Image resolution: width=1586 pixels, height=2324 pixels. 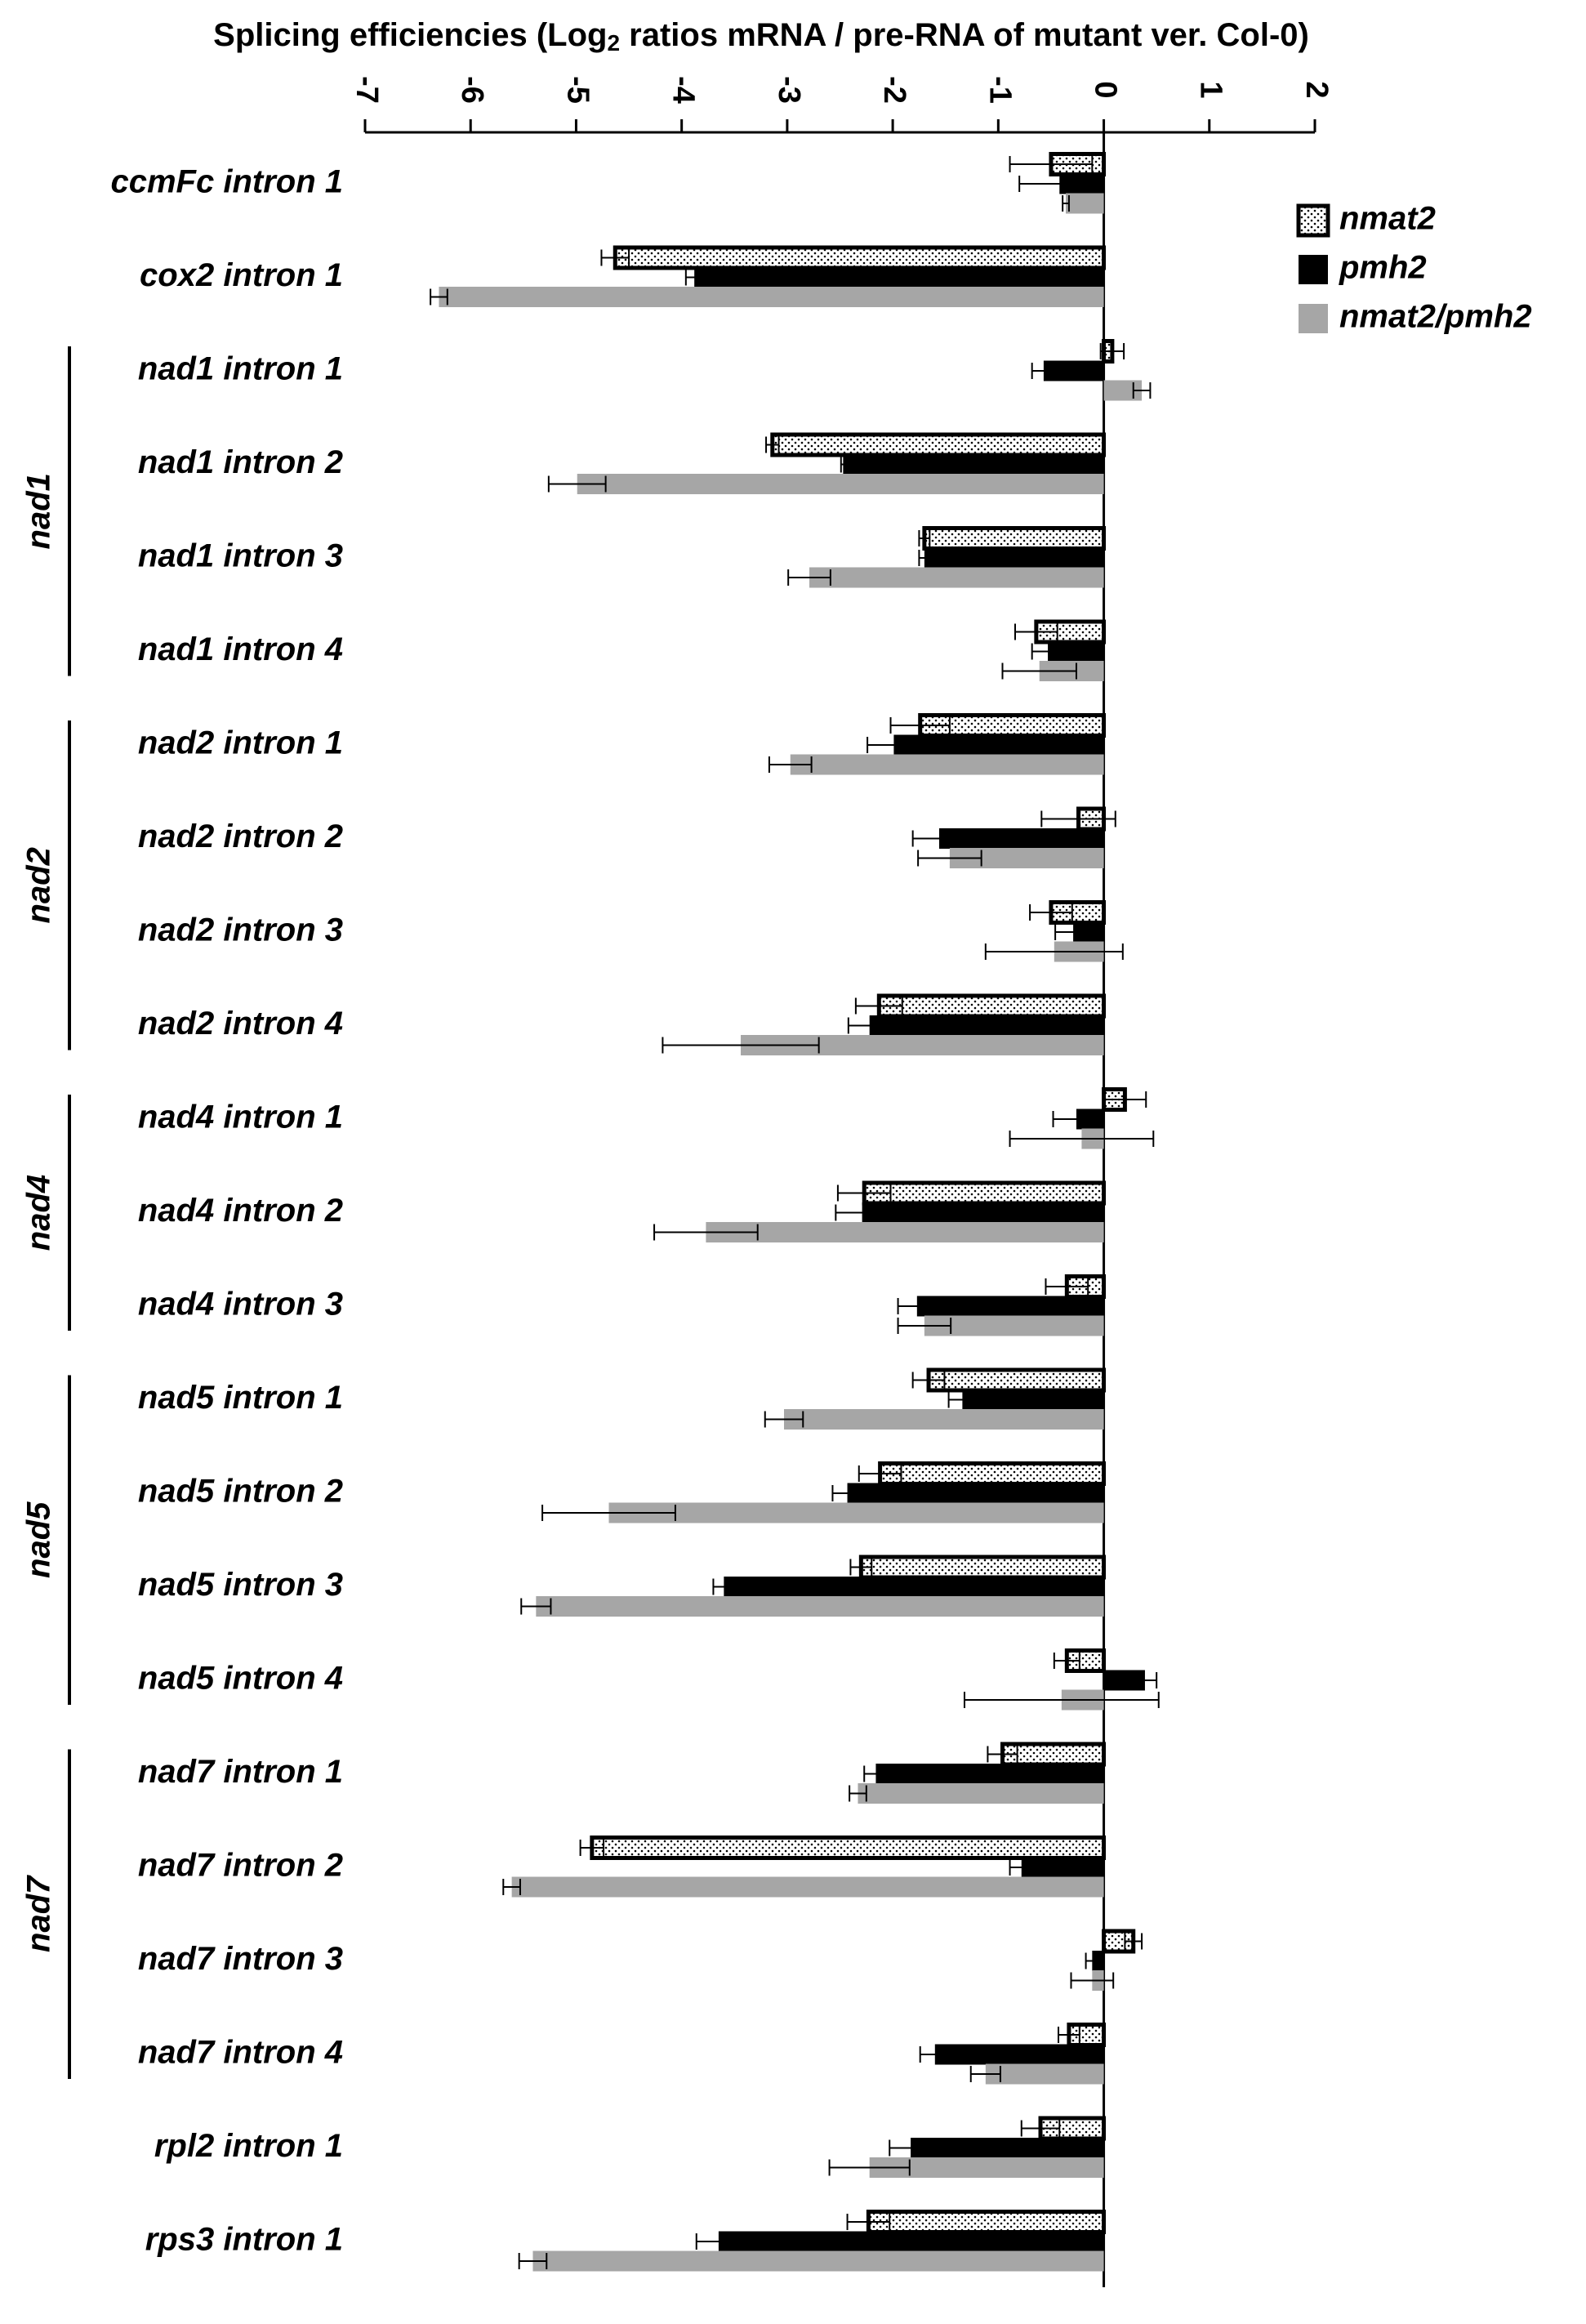 I want to click on y-tick-label: nad7 intron 2, so click(x=240, y=1866).